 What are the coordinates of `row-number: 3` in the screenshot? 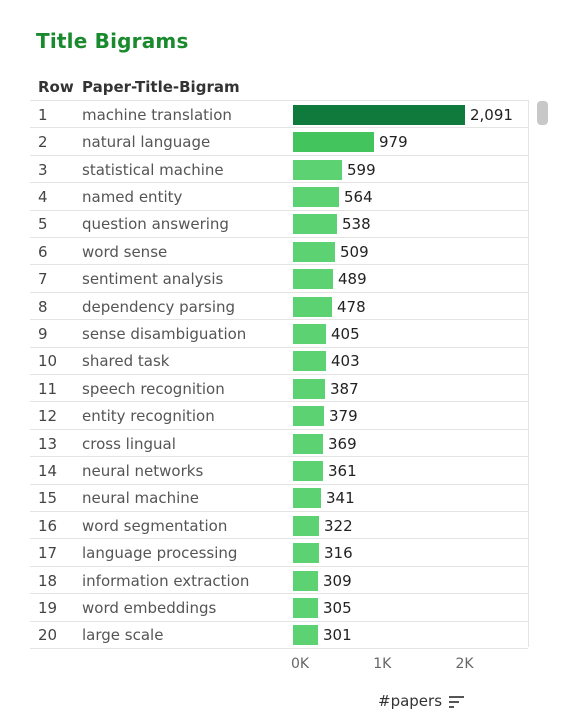 It's located at (43, 169).